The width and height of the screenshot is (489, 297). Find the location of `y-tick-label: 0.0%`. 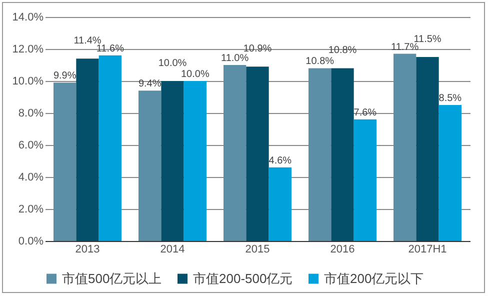

y-tick-label: 0.0% is located at coordinates (31, 242).